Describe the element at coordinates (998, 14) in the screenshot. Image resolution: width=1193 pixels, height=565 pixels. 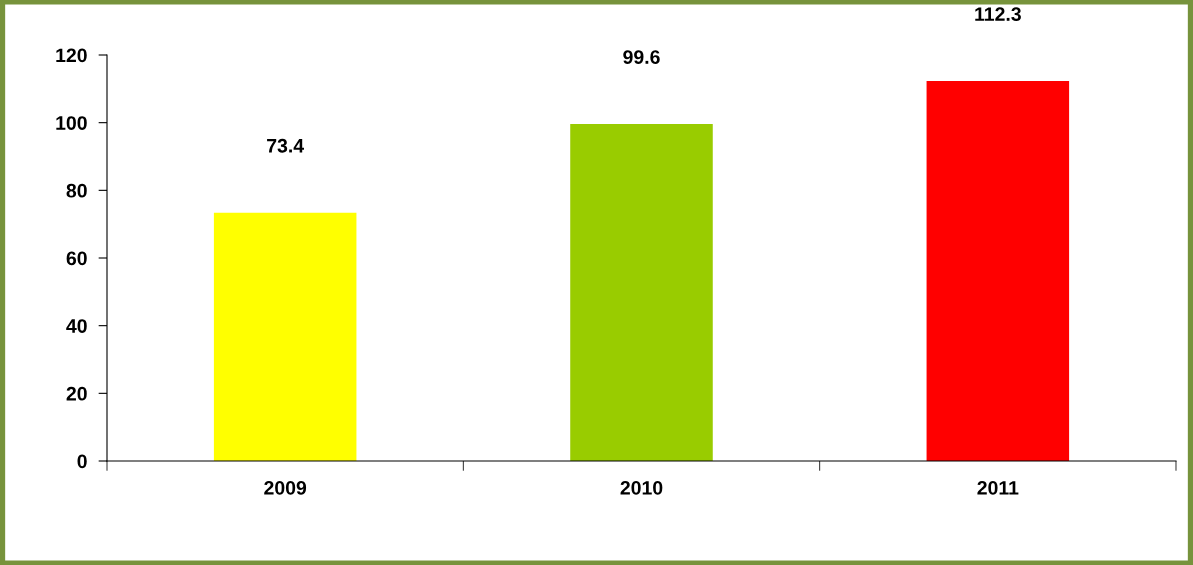
I see `data-label: 112.3` at that location.